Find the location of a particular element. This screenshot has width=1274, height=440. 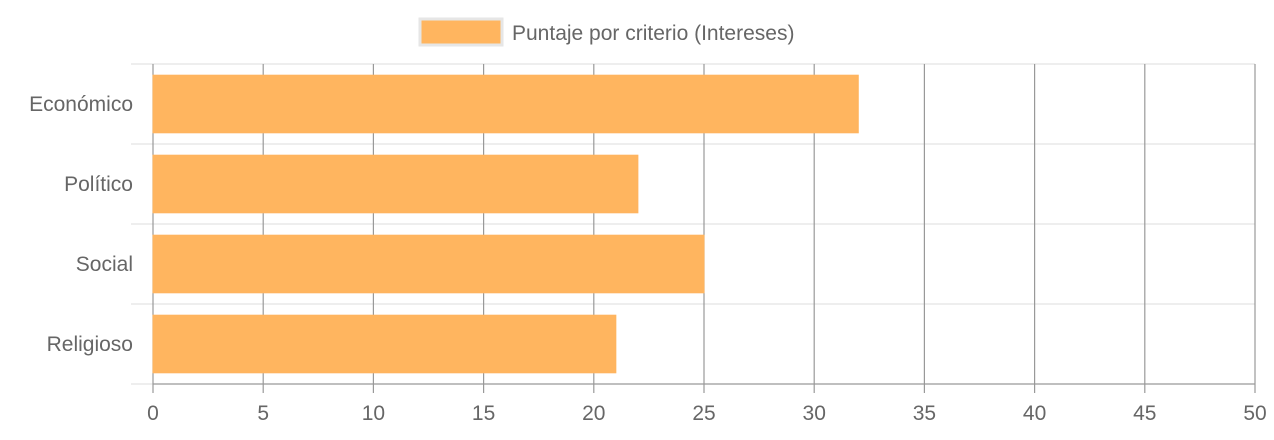

bar-político is located at coordinates (395, 184).